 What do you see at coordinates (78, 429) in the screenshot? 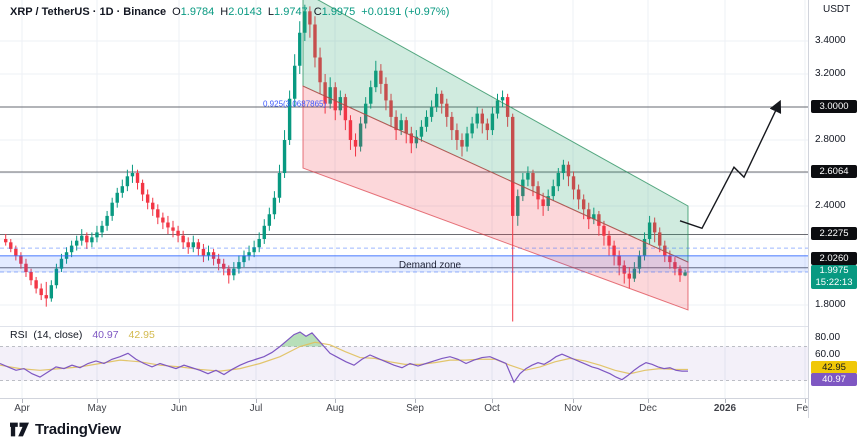
I see `tradingview-logo-text: TradingView` at bounding box center [78, 429].